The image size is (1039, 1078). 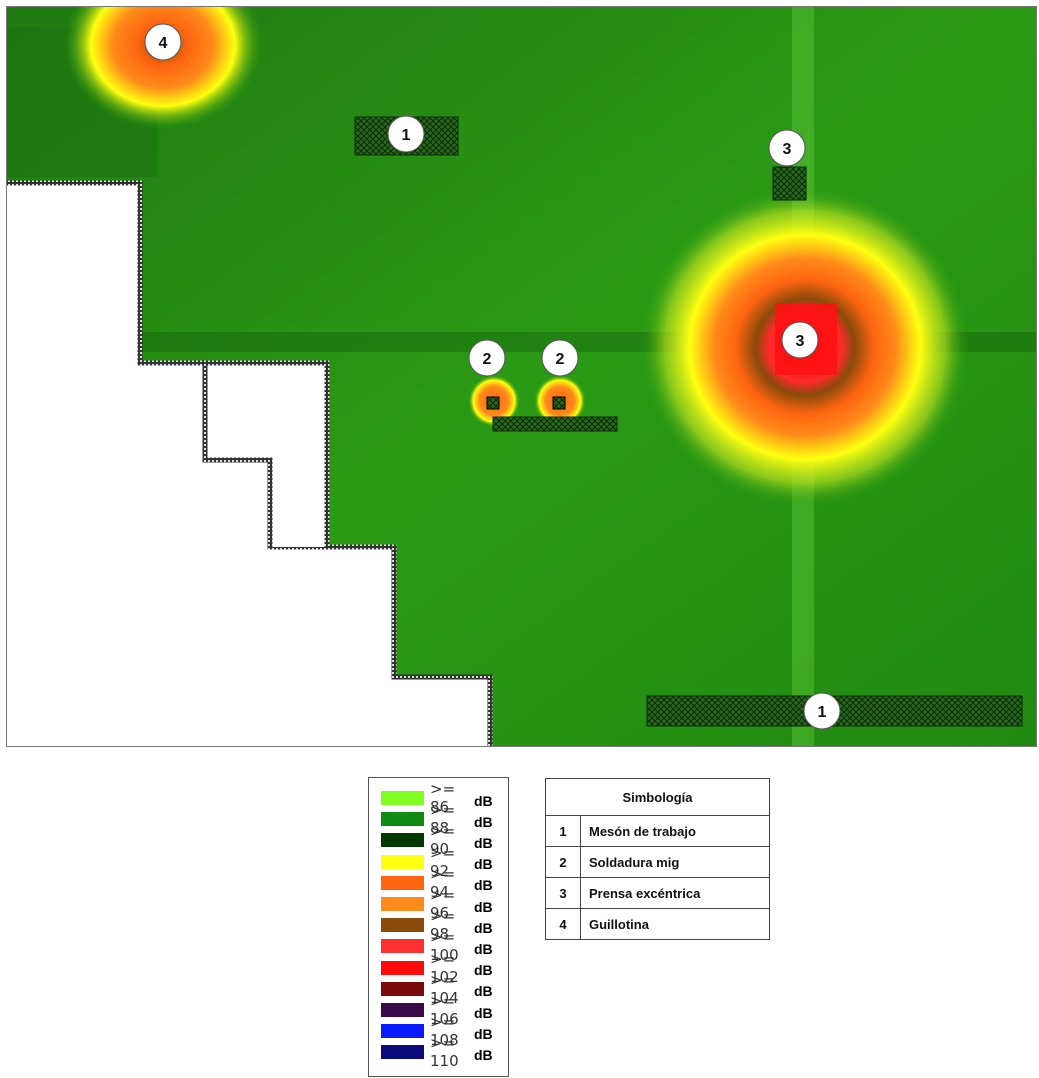 I want to click on symbology-row: 4 Guillotina, so click(x=657, y=924).